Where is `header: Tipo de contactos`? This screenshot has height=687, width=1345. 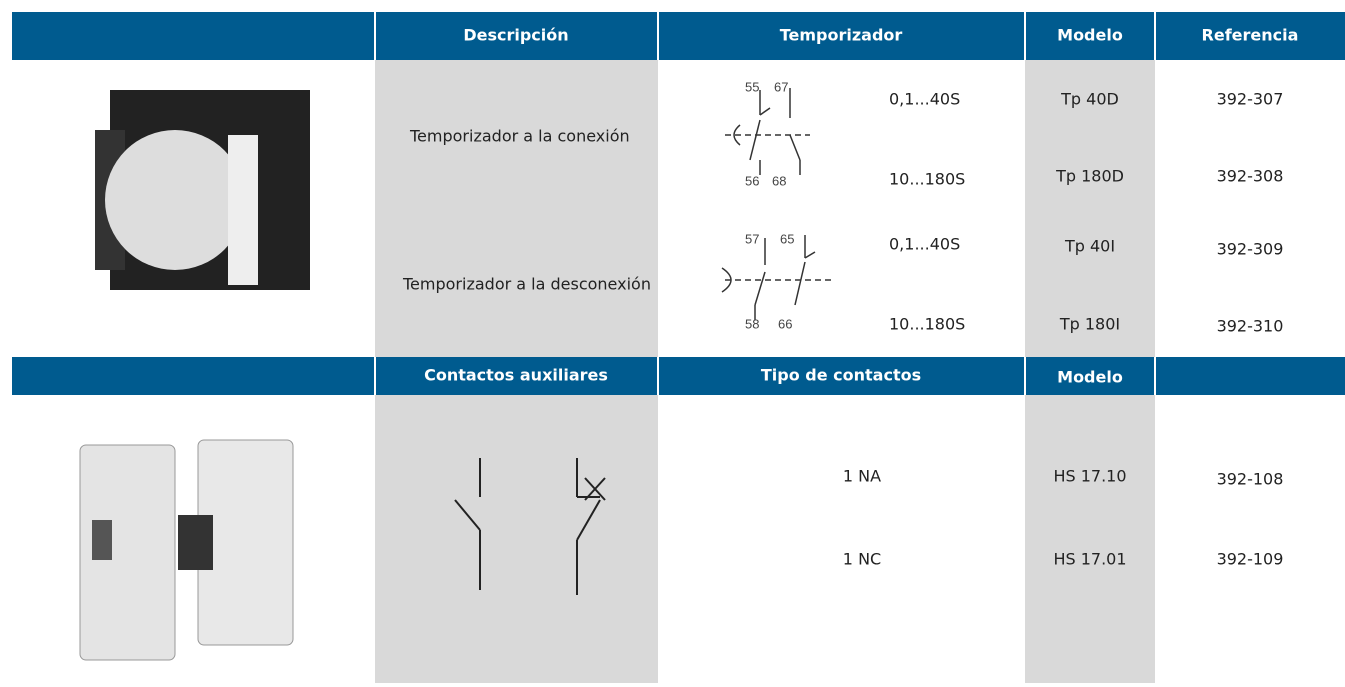
header: Tipo de contactos is located at coordinates (841, 375).